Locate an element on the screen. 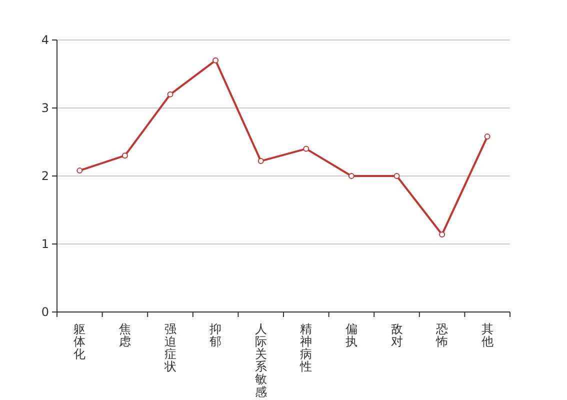  y-tick-label: 0 is located at coordinates (45, 312).